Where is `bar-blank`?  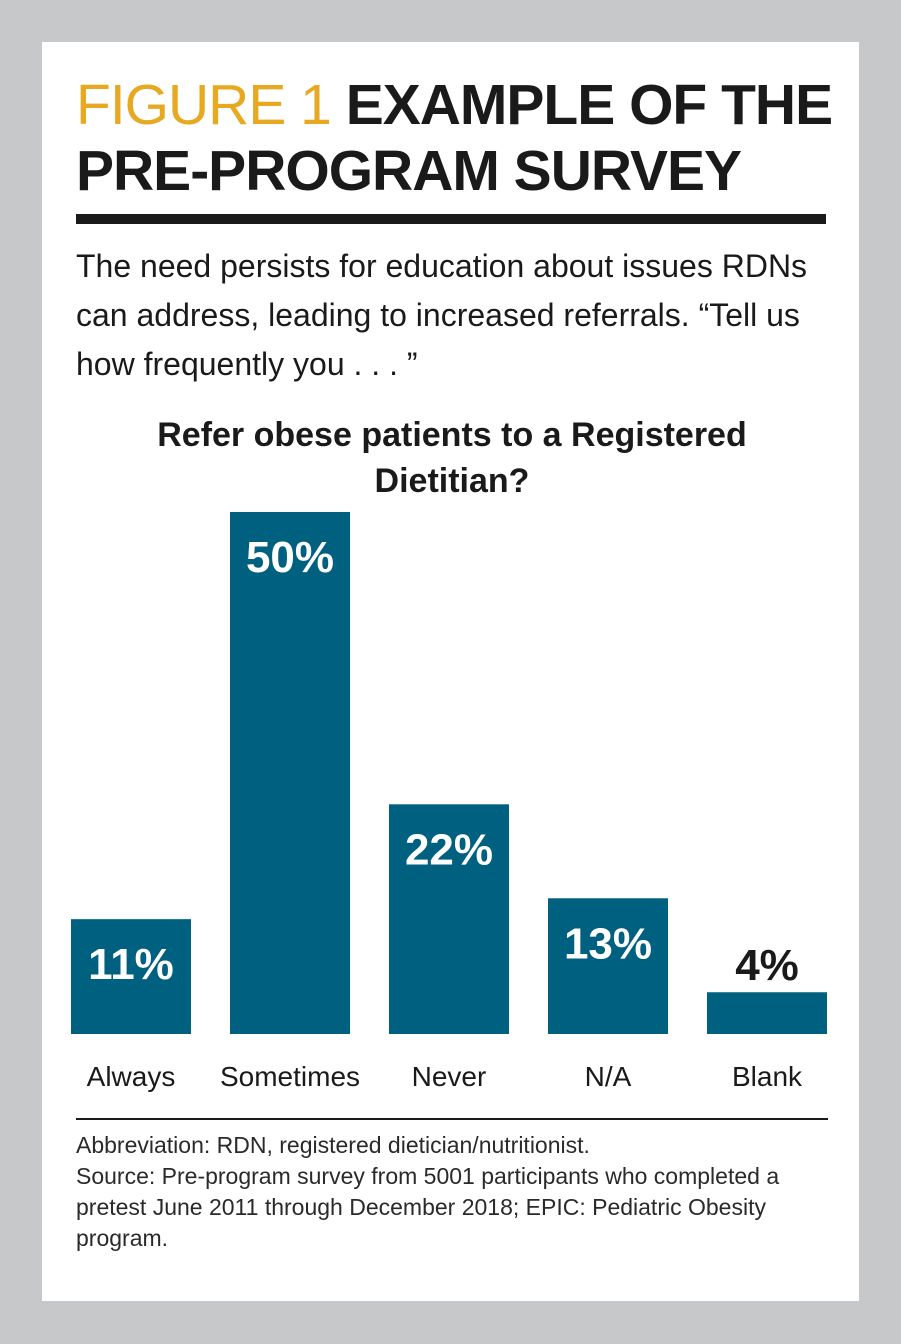 bar-blank is located at coordinates (767, 1013).